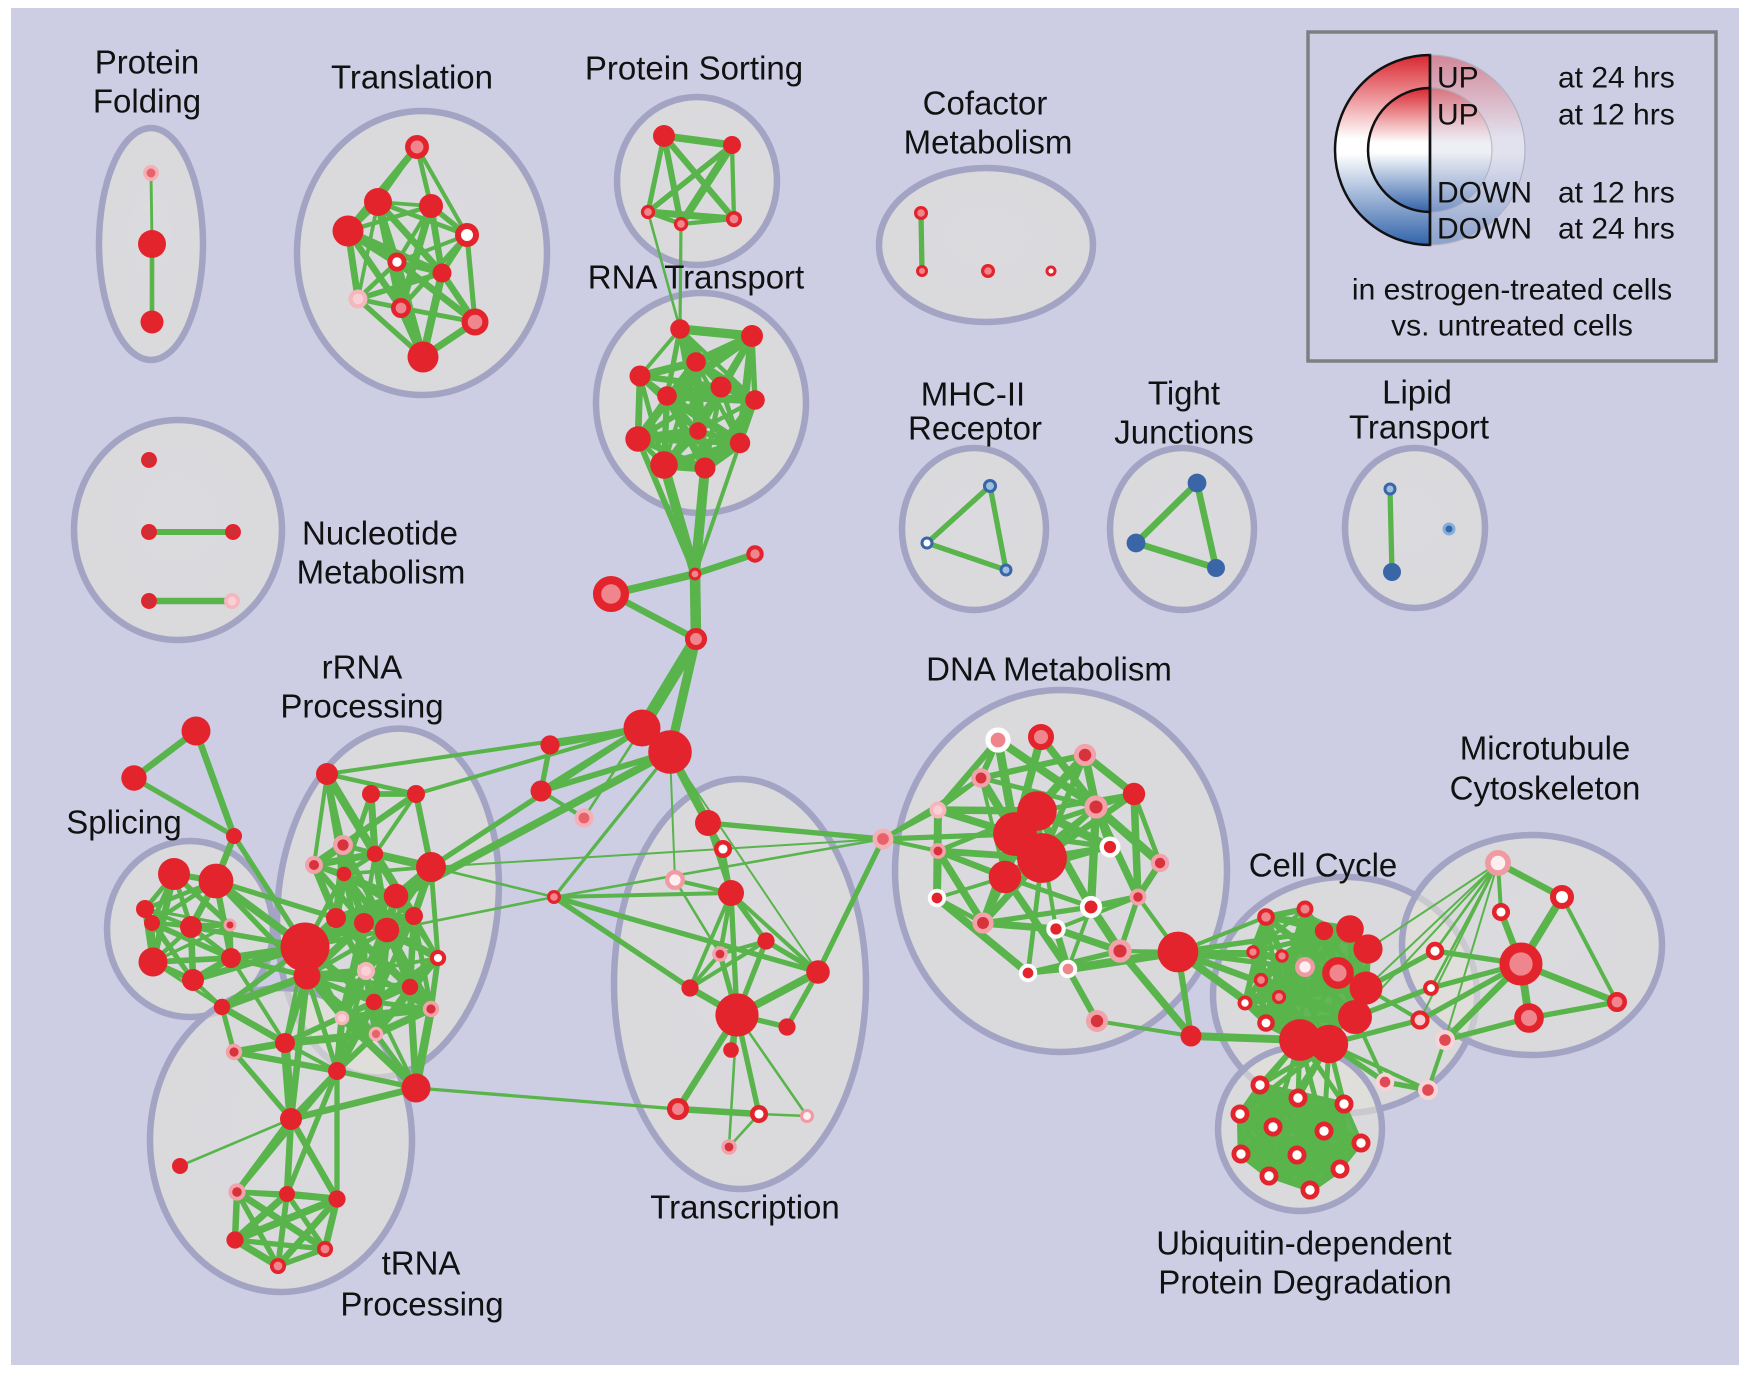 The image size is (1750, 1381). I want to click on svg-text: DNA Metabolism, so click(1049, 669).